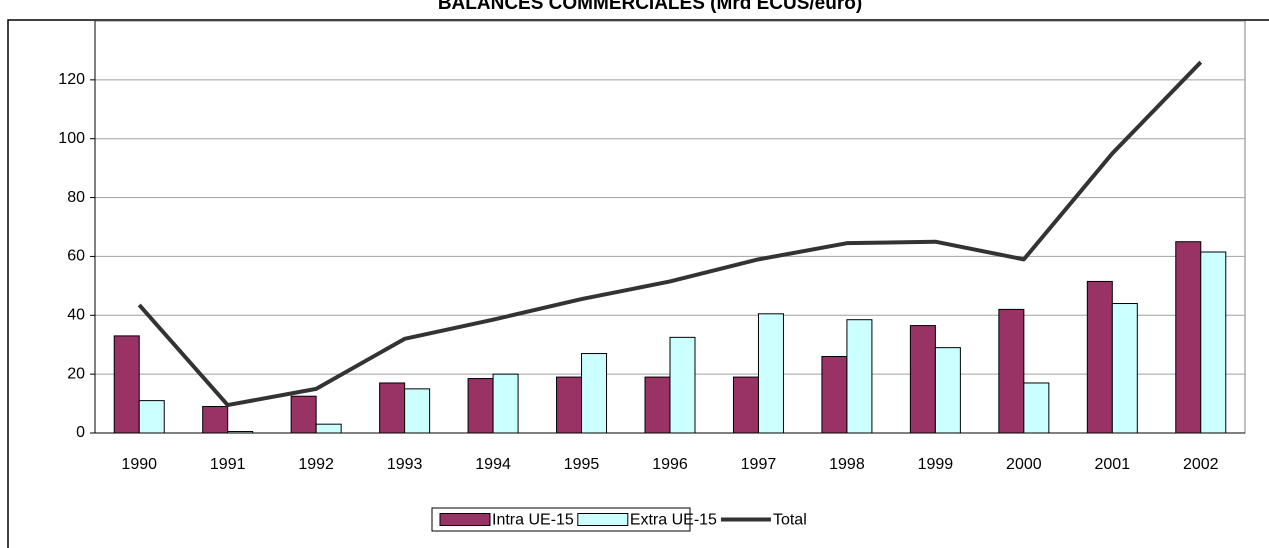  I want to click on y-tick-label: 80, so click(76, 197).